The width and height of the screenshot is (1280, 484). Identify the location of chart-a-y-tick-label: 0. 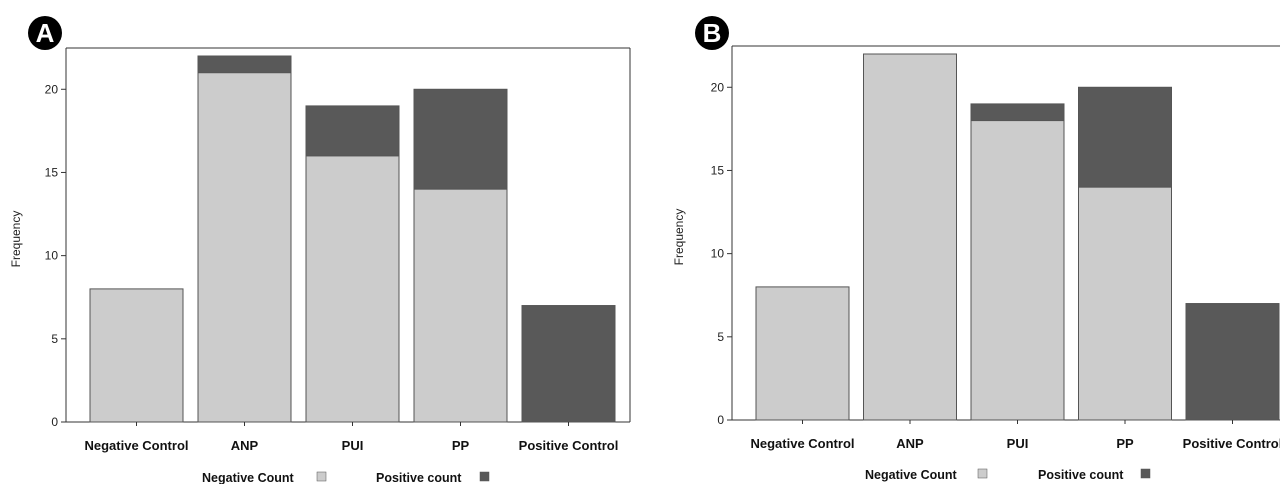
(54, 422).